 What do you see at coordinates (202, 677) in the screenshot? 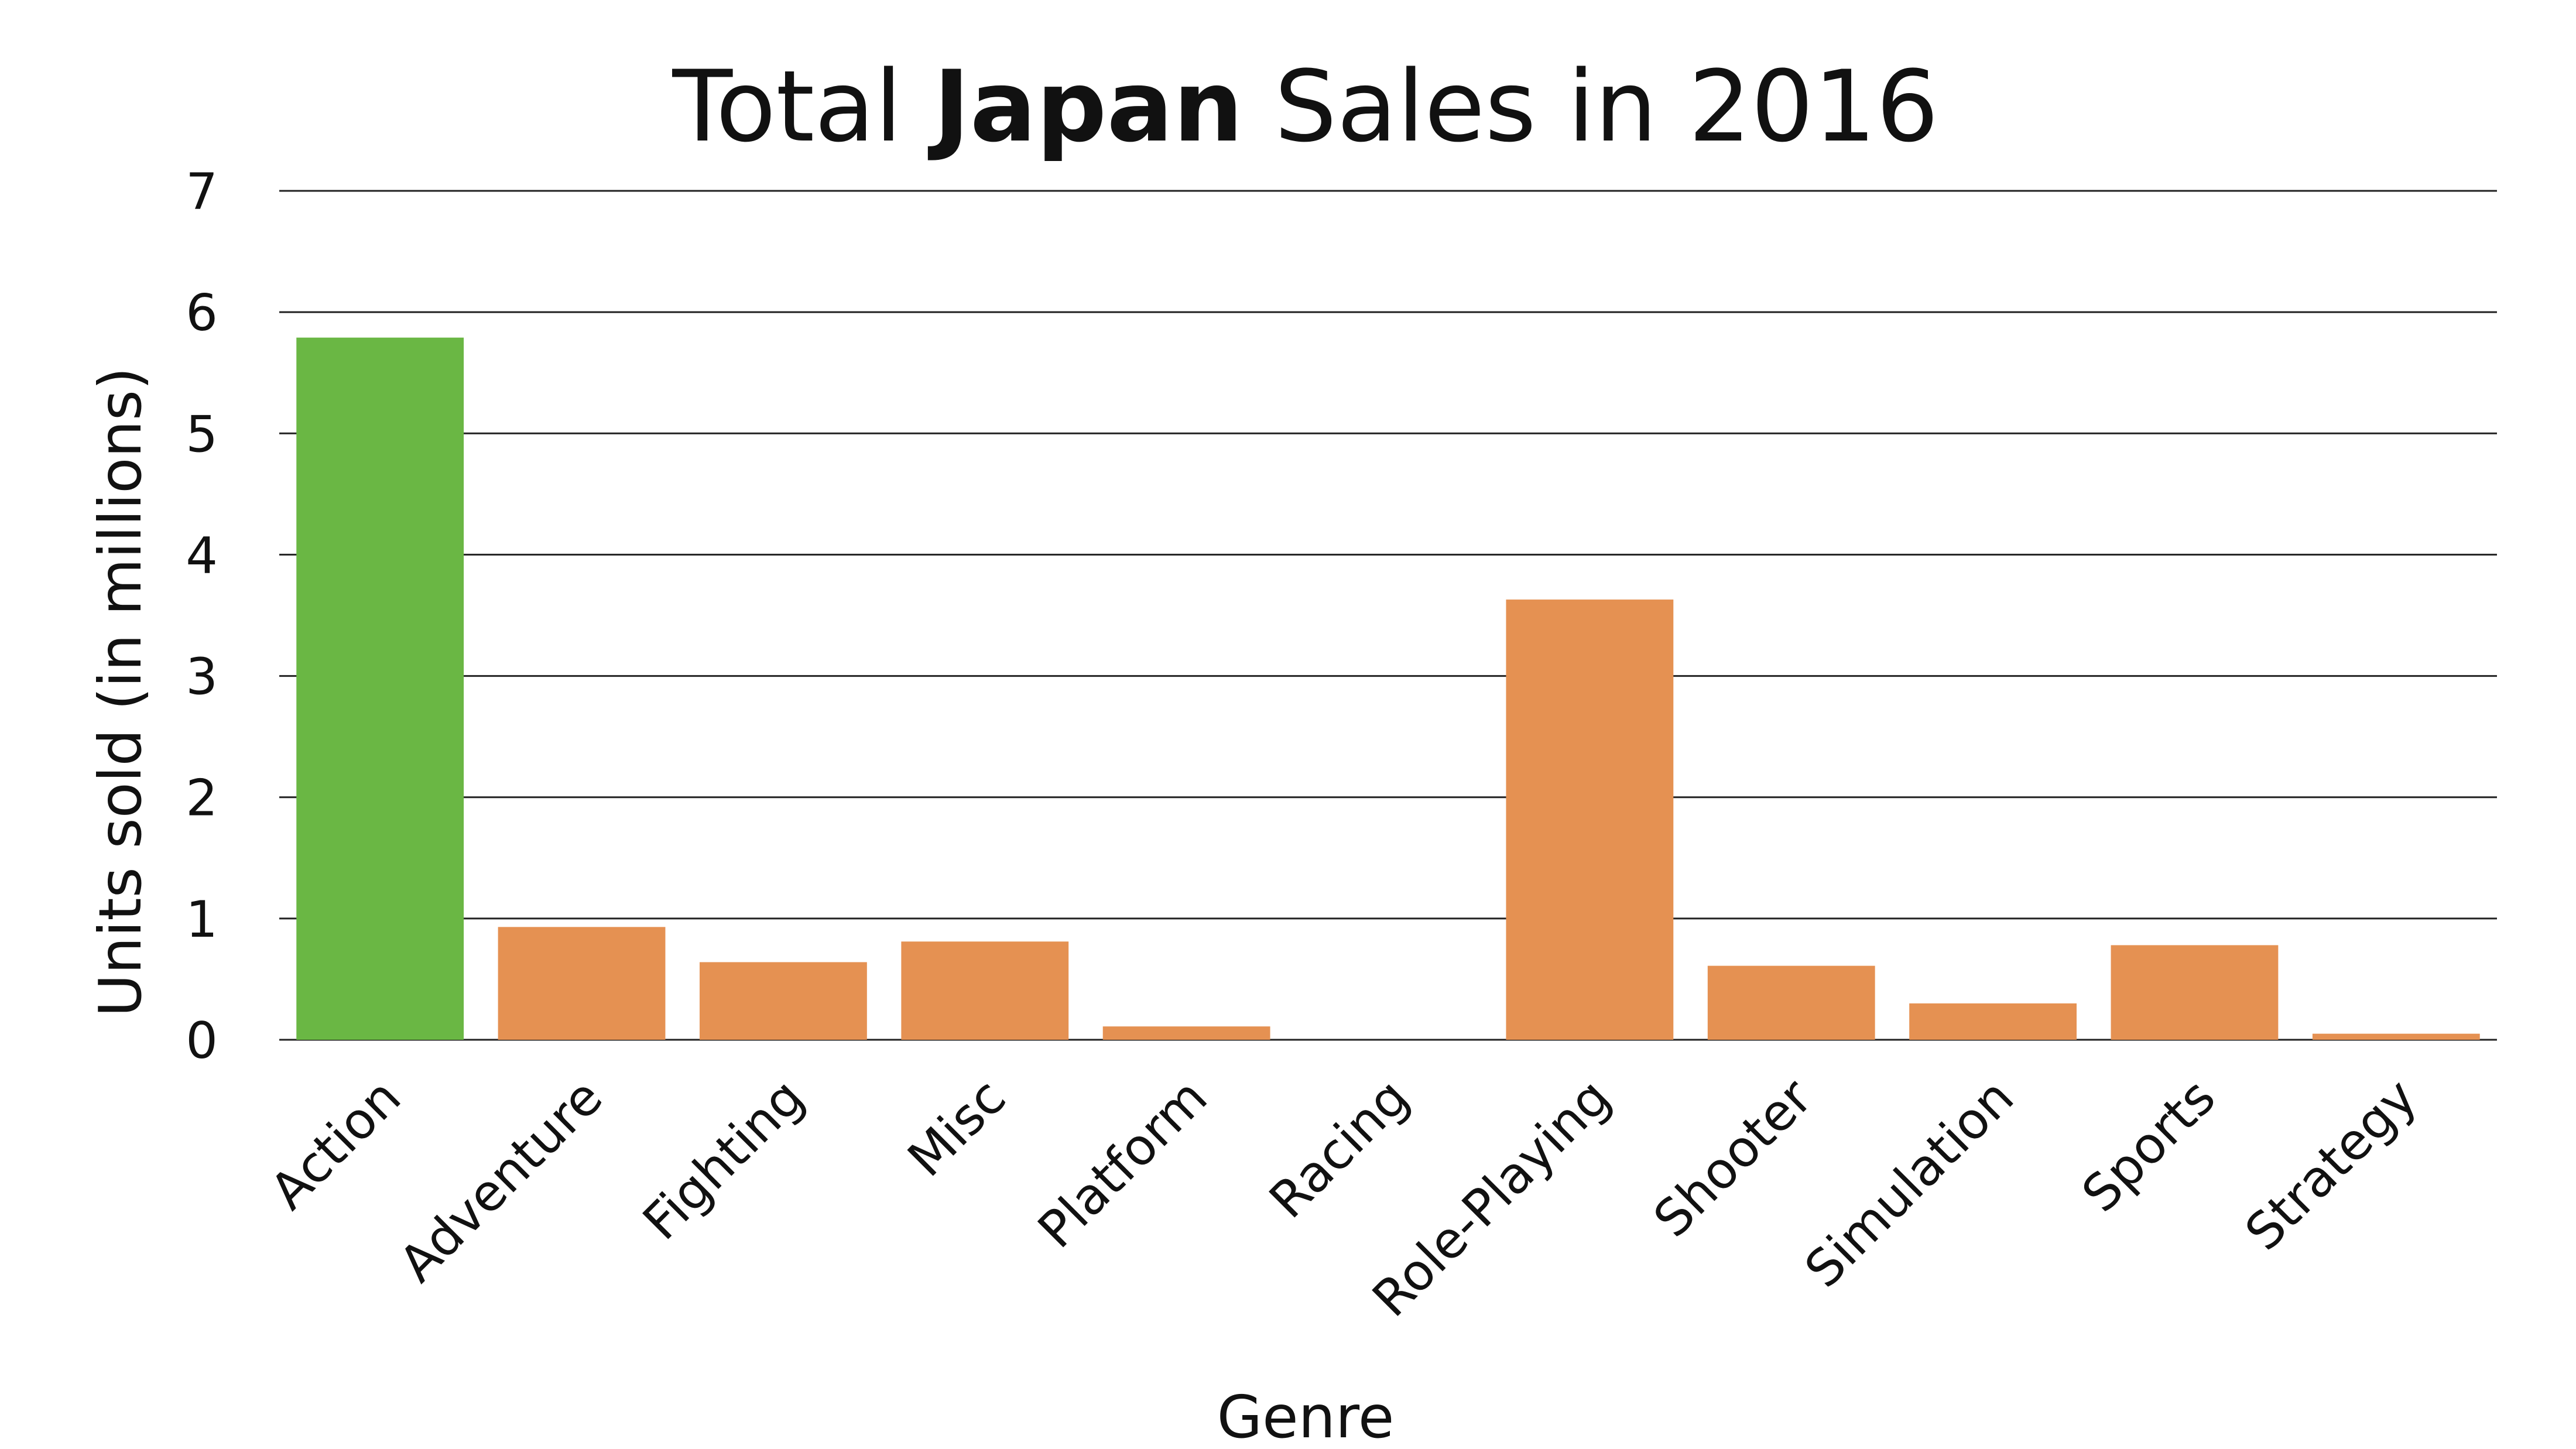
I see `y-tick-label: 3` at bounding box center [202, 677].